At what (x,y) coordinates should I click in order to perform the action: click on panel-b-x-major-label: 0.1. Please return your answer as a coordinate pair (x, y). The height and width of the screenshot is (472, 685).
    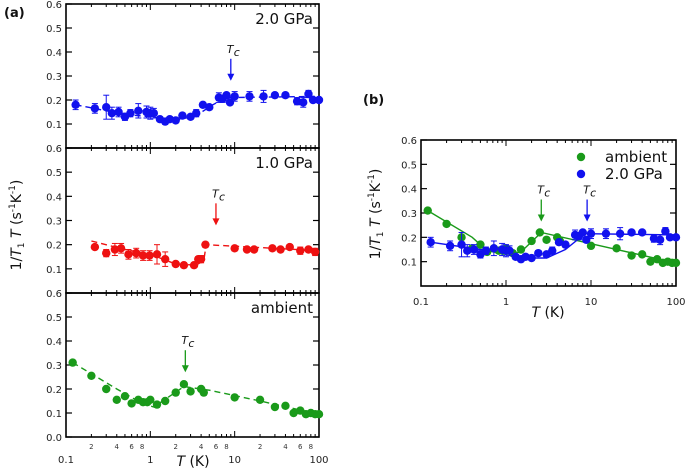
    Looking at the image, I should click on (421, 302).